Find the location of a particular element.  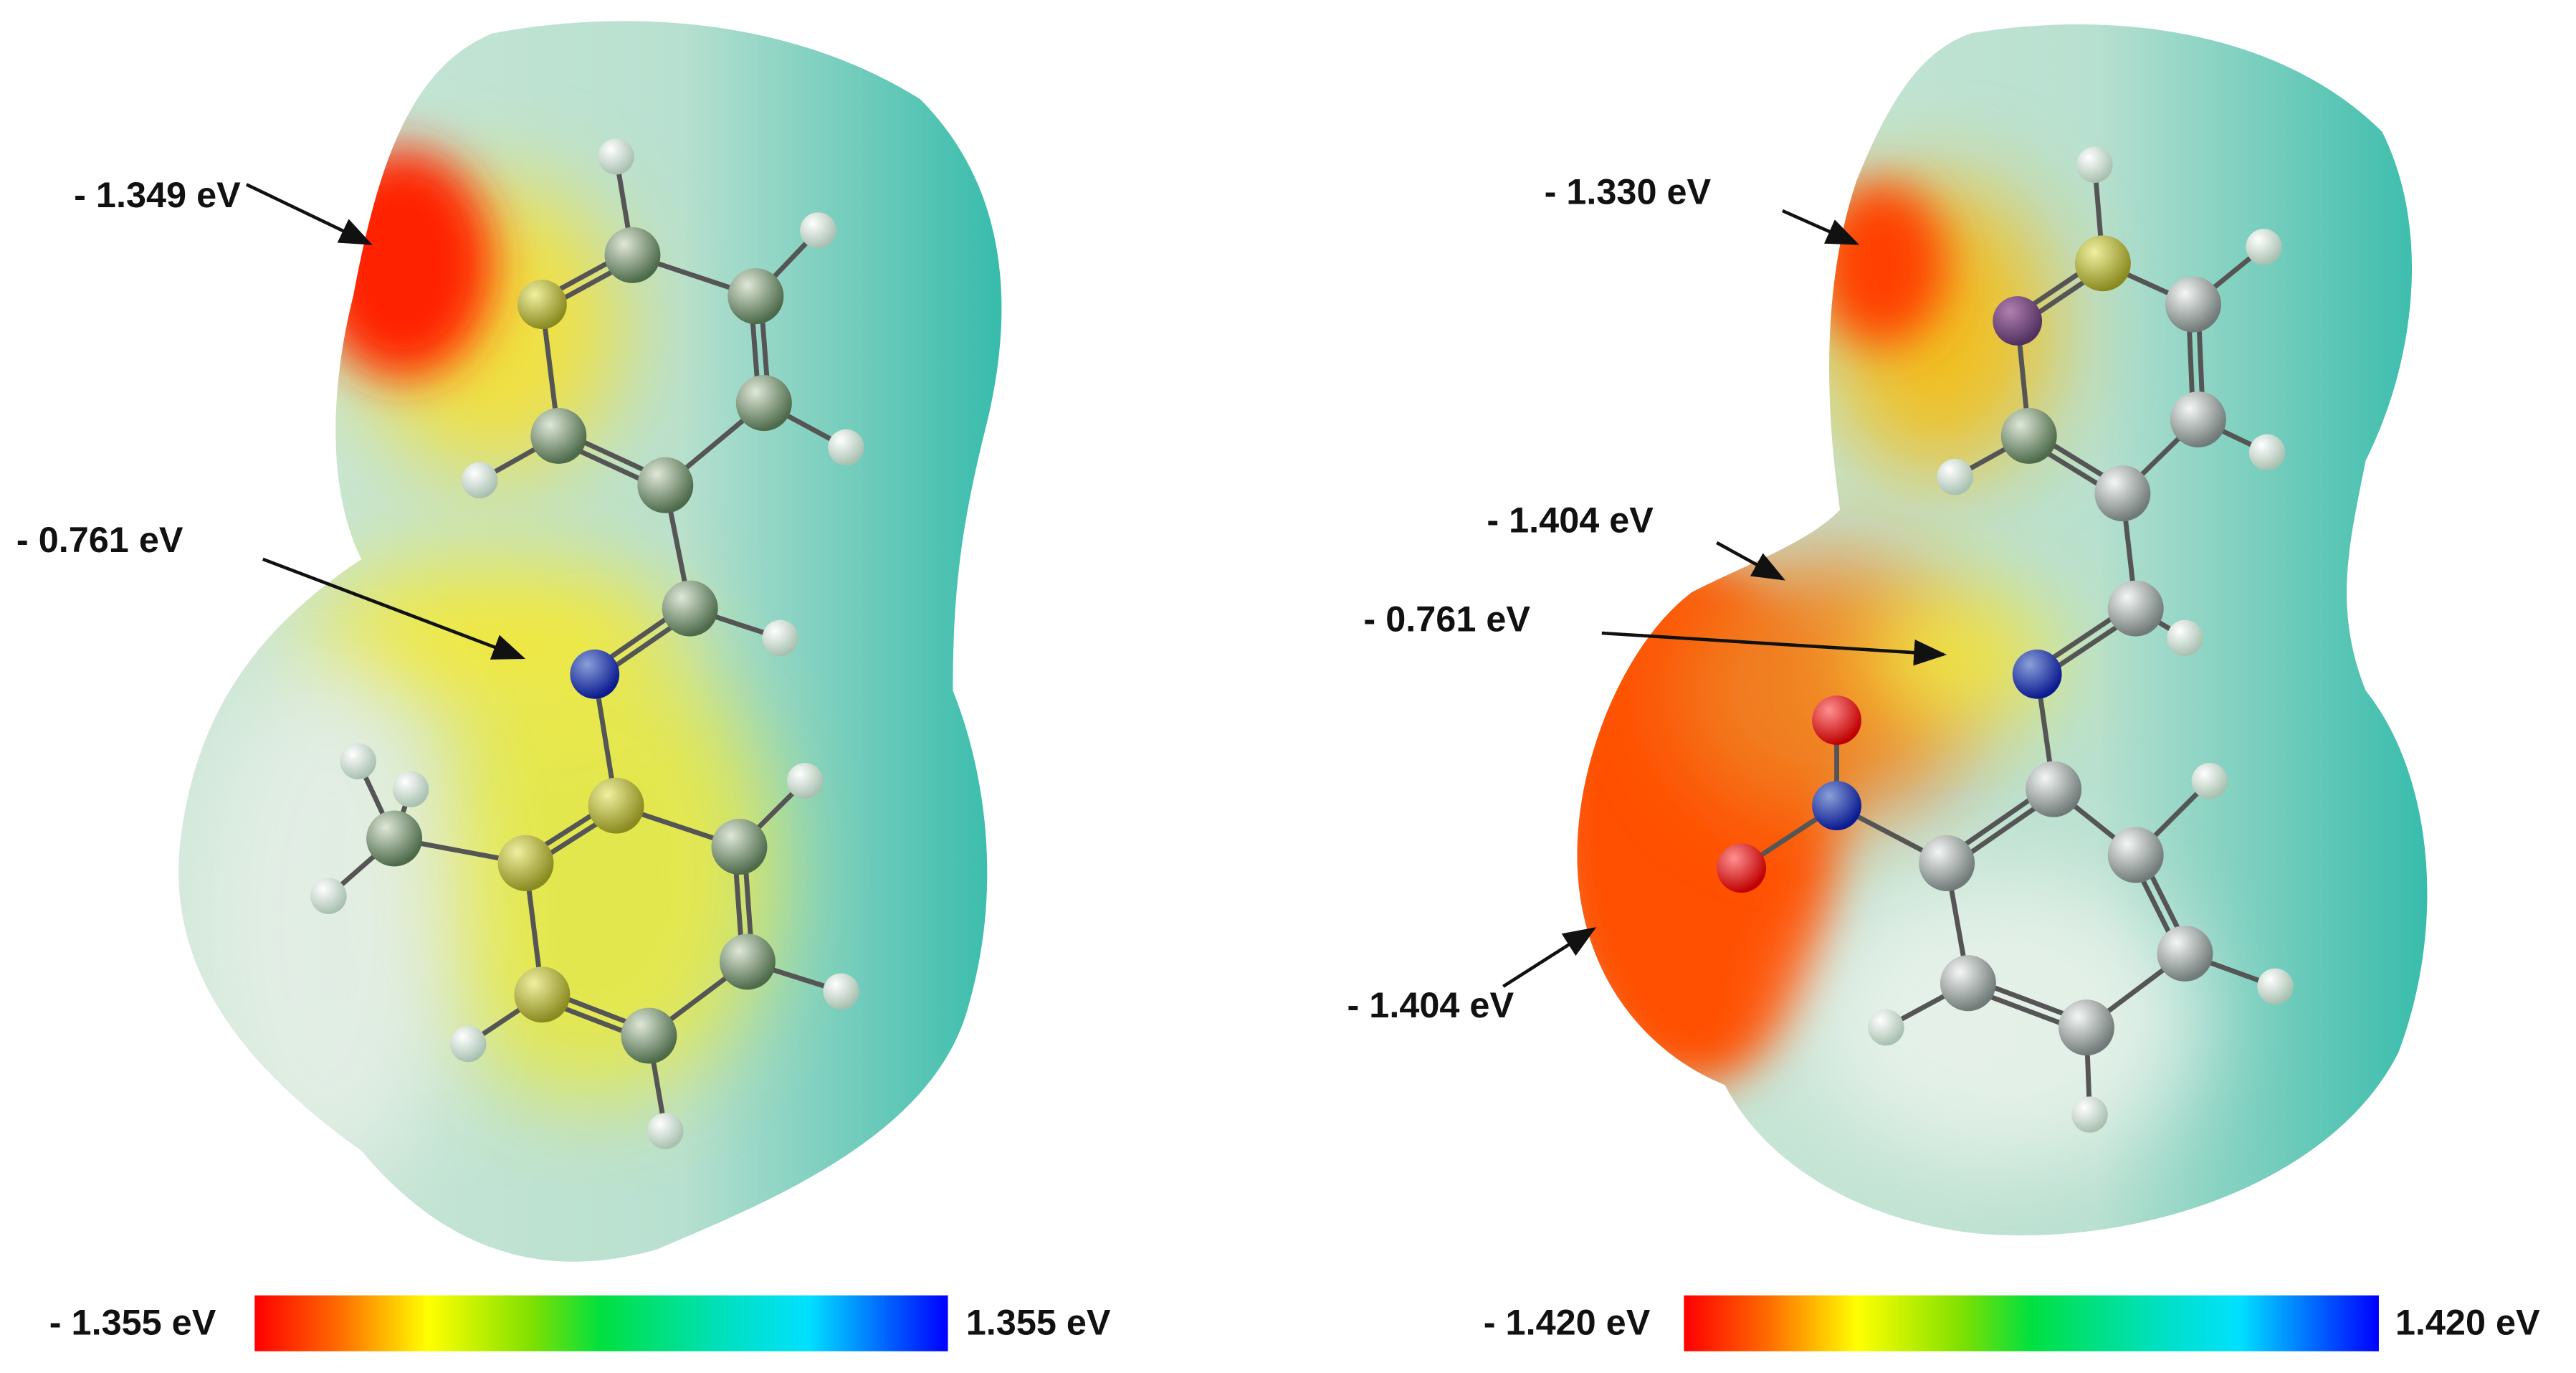

colorbar-left is located at coordinates (601, 1323).